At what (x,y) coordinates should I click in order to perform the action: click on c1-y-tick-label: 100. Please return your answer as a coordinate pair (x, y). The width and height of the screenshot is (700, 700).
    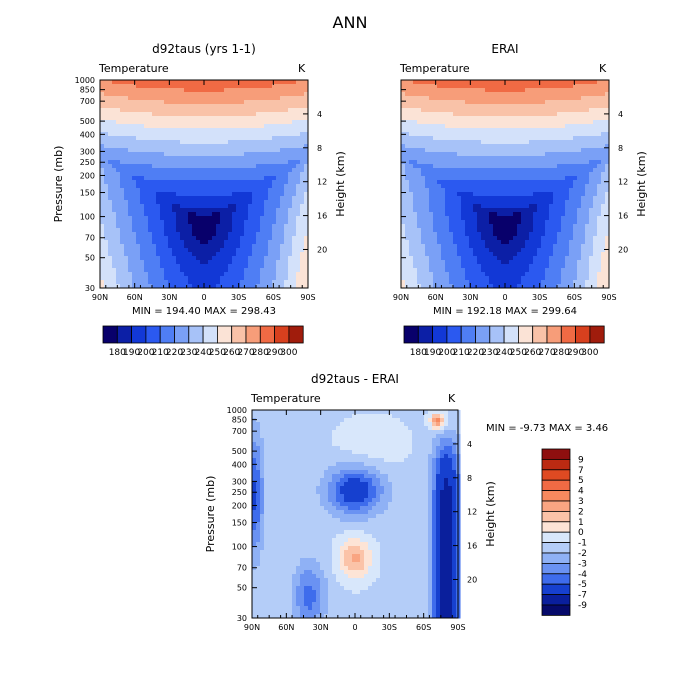
    Looking at the image, I should click on (87, 217).